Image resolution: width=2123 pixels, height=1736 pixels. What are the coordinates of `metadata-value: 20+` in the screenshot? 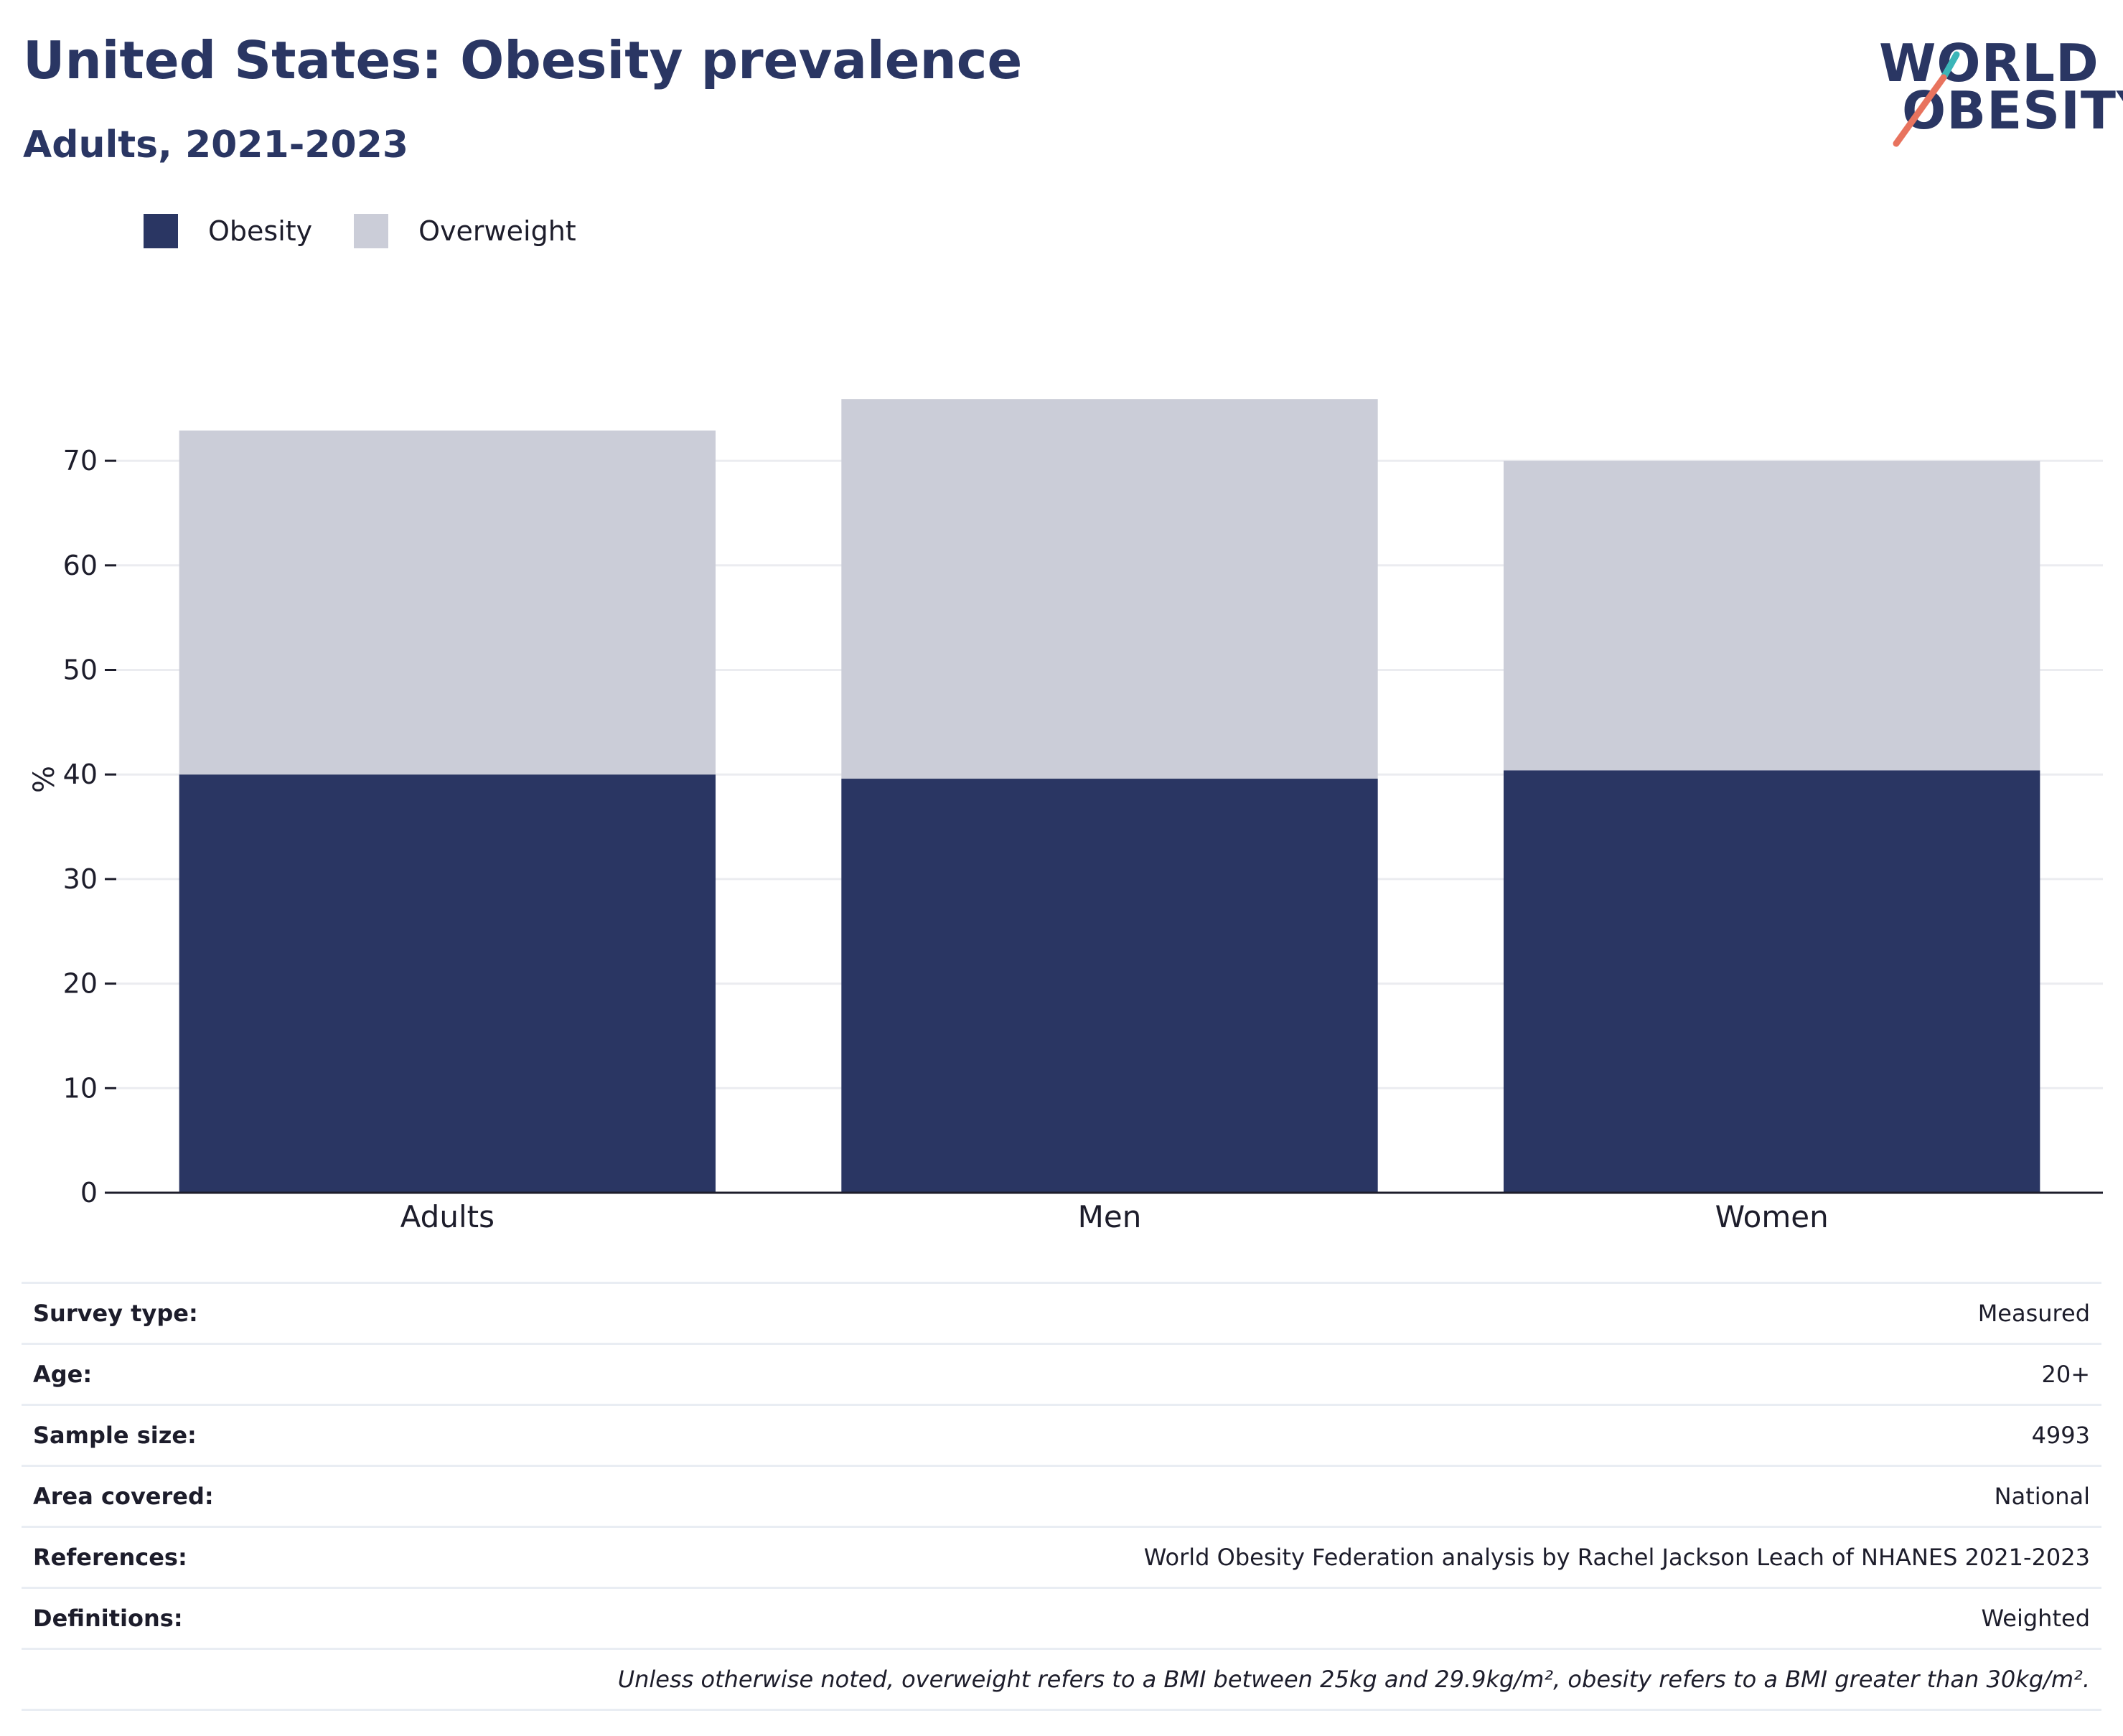 It's located at (2065, 1374).